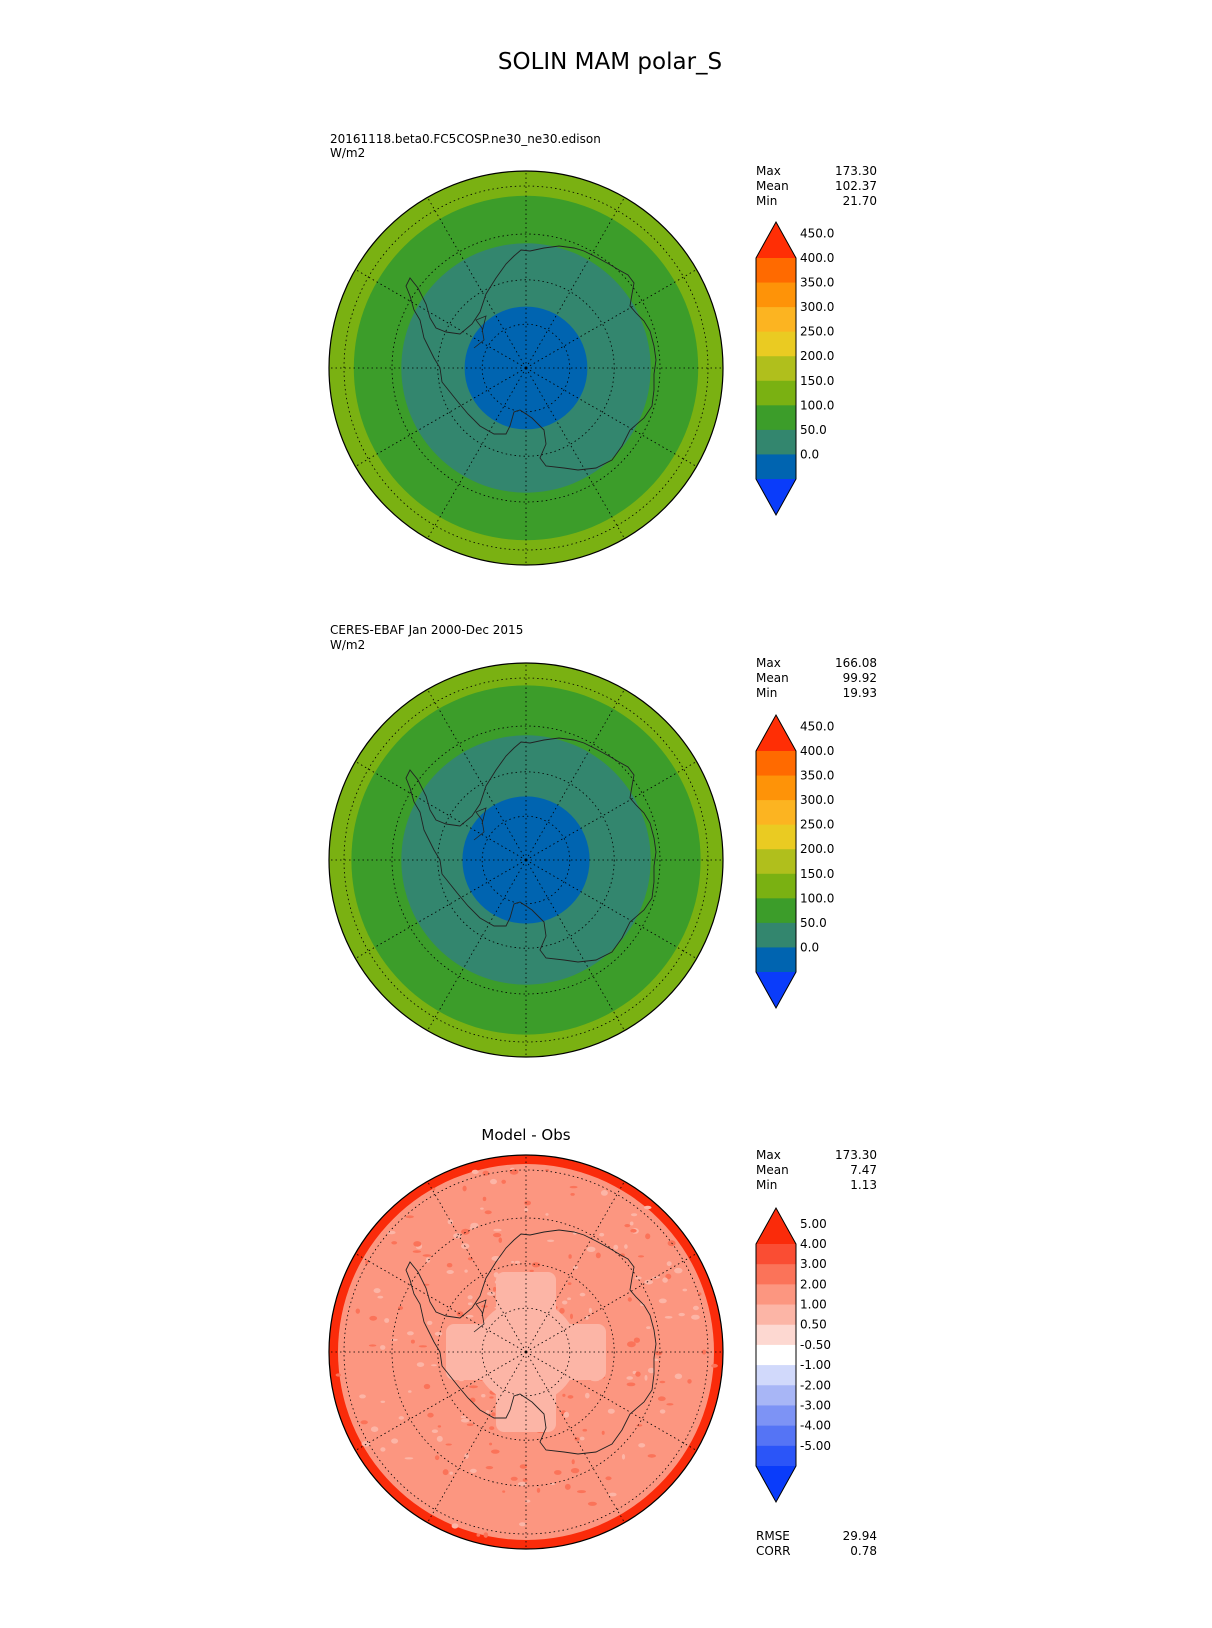 This screenshot has width=1212, height=1628. Describe the element at coordinates (525, 1135) in the screenshot. I see `panel-diff-title: Model - Obs` at that location.